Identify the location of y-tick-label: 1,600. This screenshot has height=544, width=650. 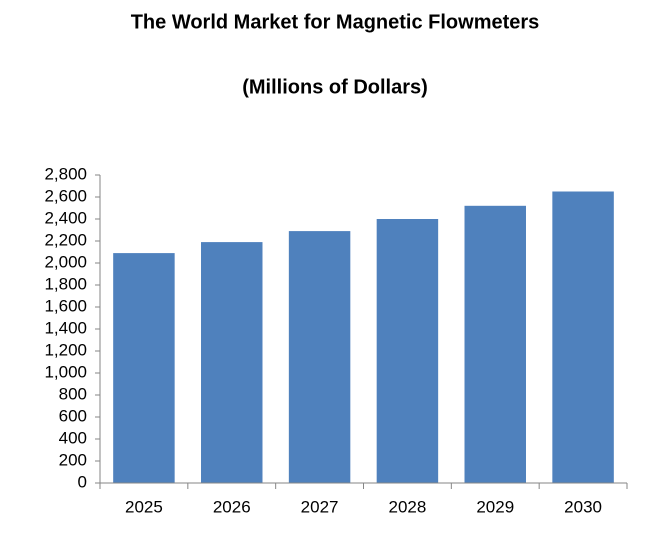
(65, 305).